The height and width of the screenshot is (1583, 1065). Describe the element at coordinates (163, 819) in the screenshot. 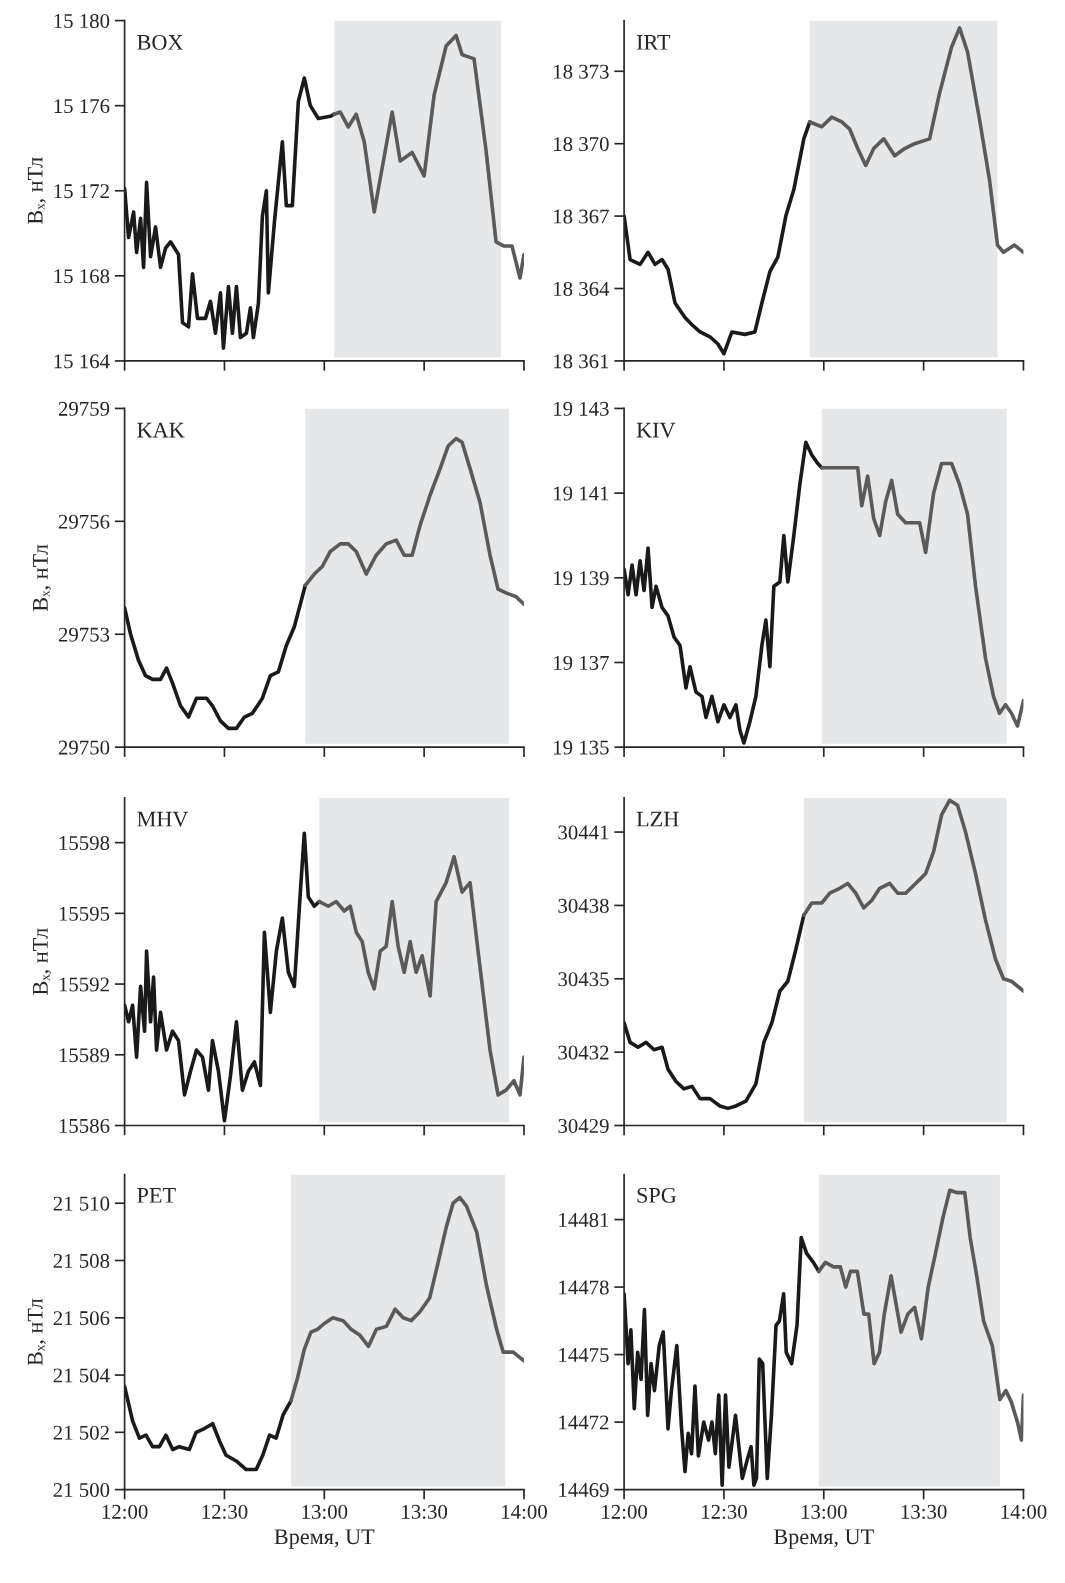

I see `annotation: MHV` at that location.